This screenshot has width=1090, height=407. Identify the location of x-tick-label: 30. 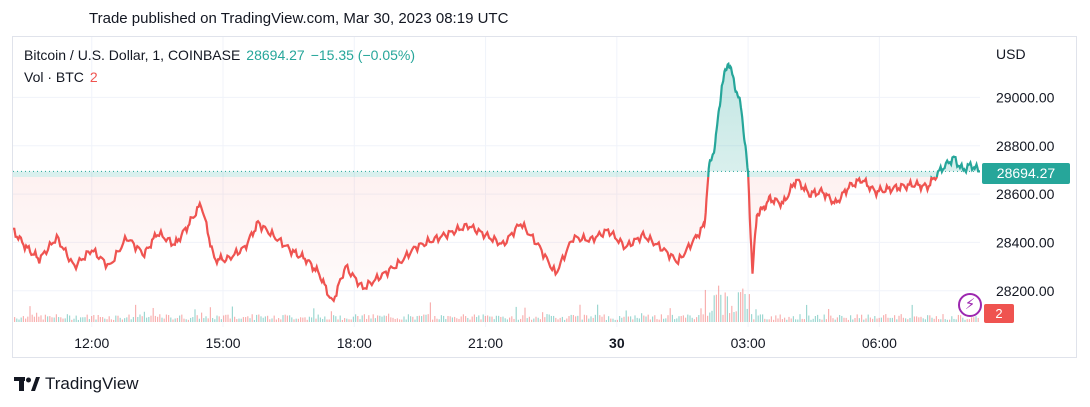
(617, 343).